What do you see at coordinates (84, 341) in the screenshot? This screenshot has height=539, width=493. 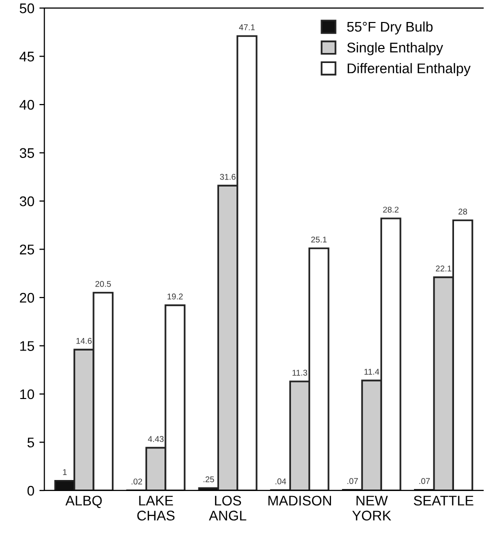 I see `data-label: 14.6` at bounding box center [84, 341].